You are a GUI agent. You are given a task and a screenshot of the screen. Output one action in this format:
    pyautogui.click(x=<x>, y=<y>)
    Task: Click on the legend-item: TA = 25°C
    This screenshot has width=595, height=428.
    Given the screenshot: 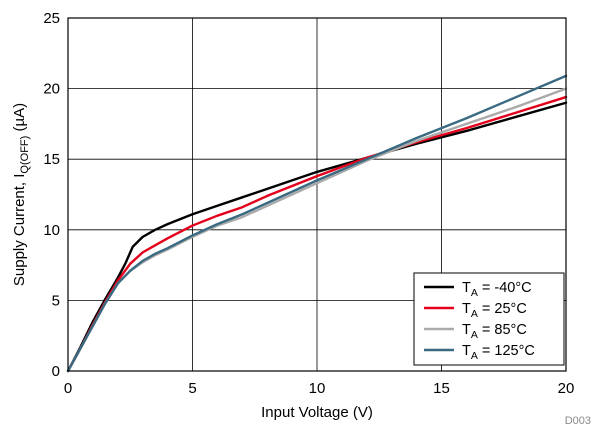 What is the action you would take?
    pyautogui.click(x=475, y=310)
    